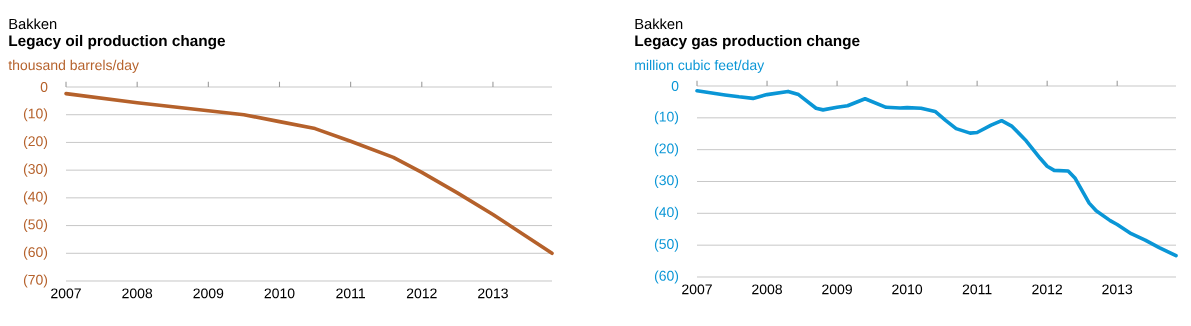 The image size is (1191, 326). Describe the element at coordinates (117, 42) in the screenshot. I see `chart-subtitle: Legacy oil production change` at that location.